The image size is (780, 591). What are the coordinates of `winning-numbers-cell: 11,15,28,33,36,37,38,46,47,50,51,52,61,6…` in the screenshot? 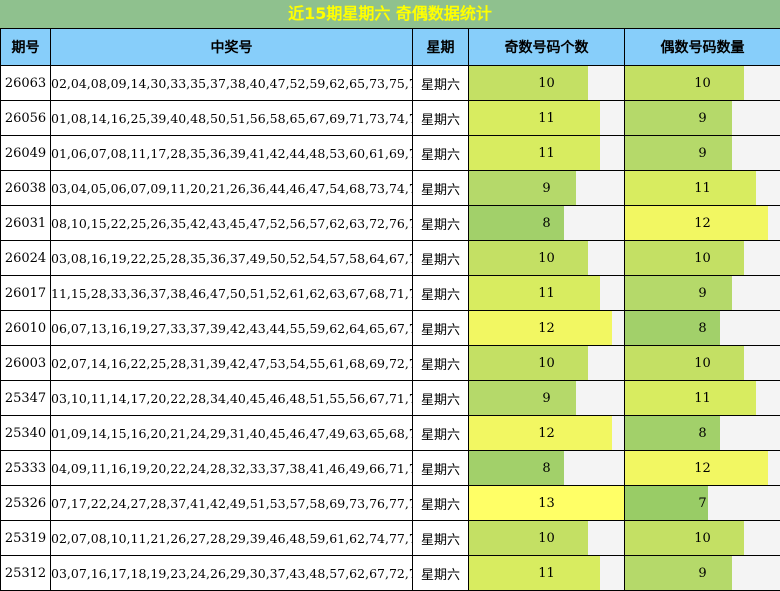 It's located at (232, 293).